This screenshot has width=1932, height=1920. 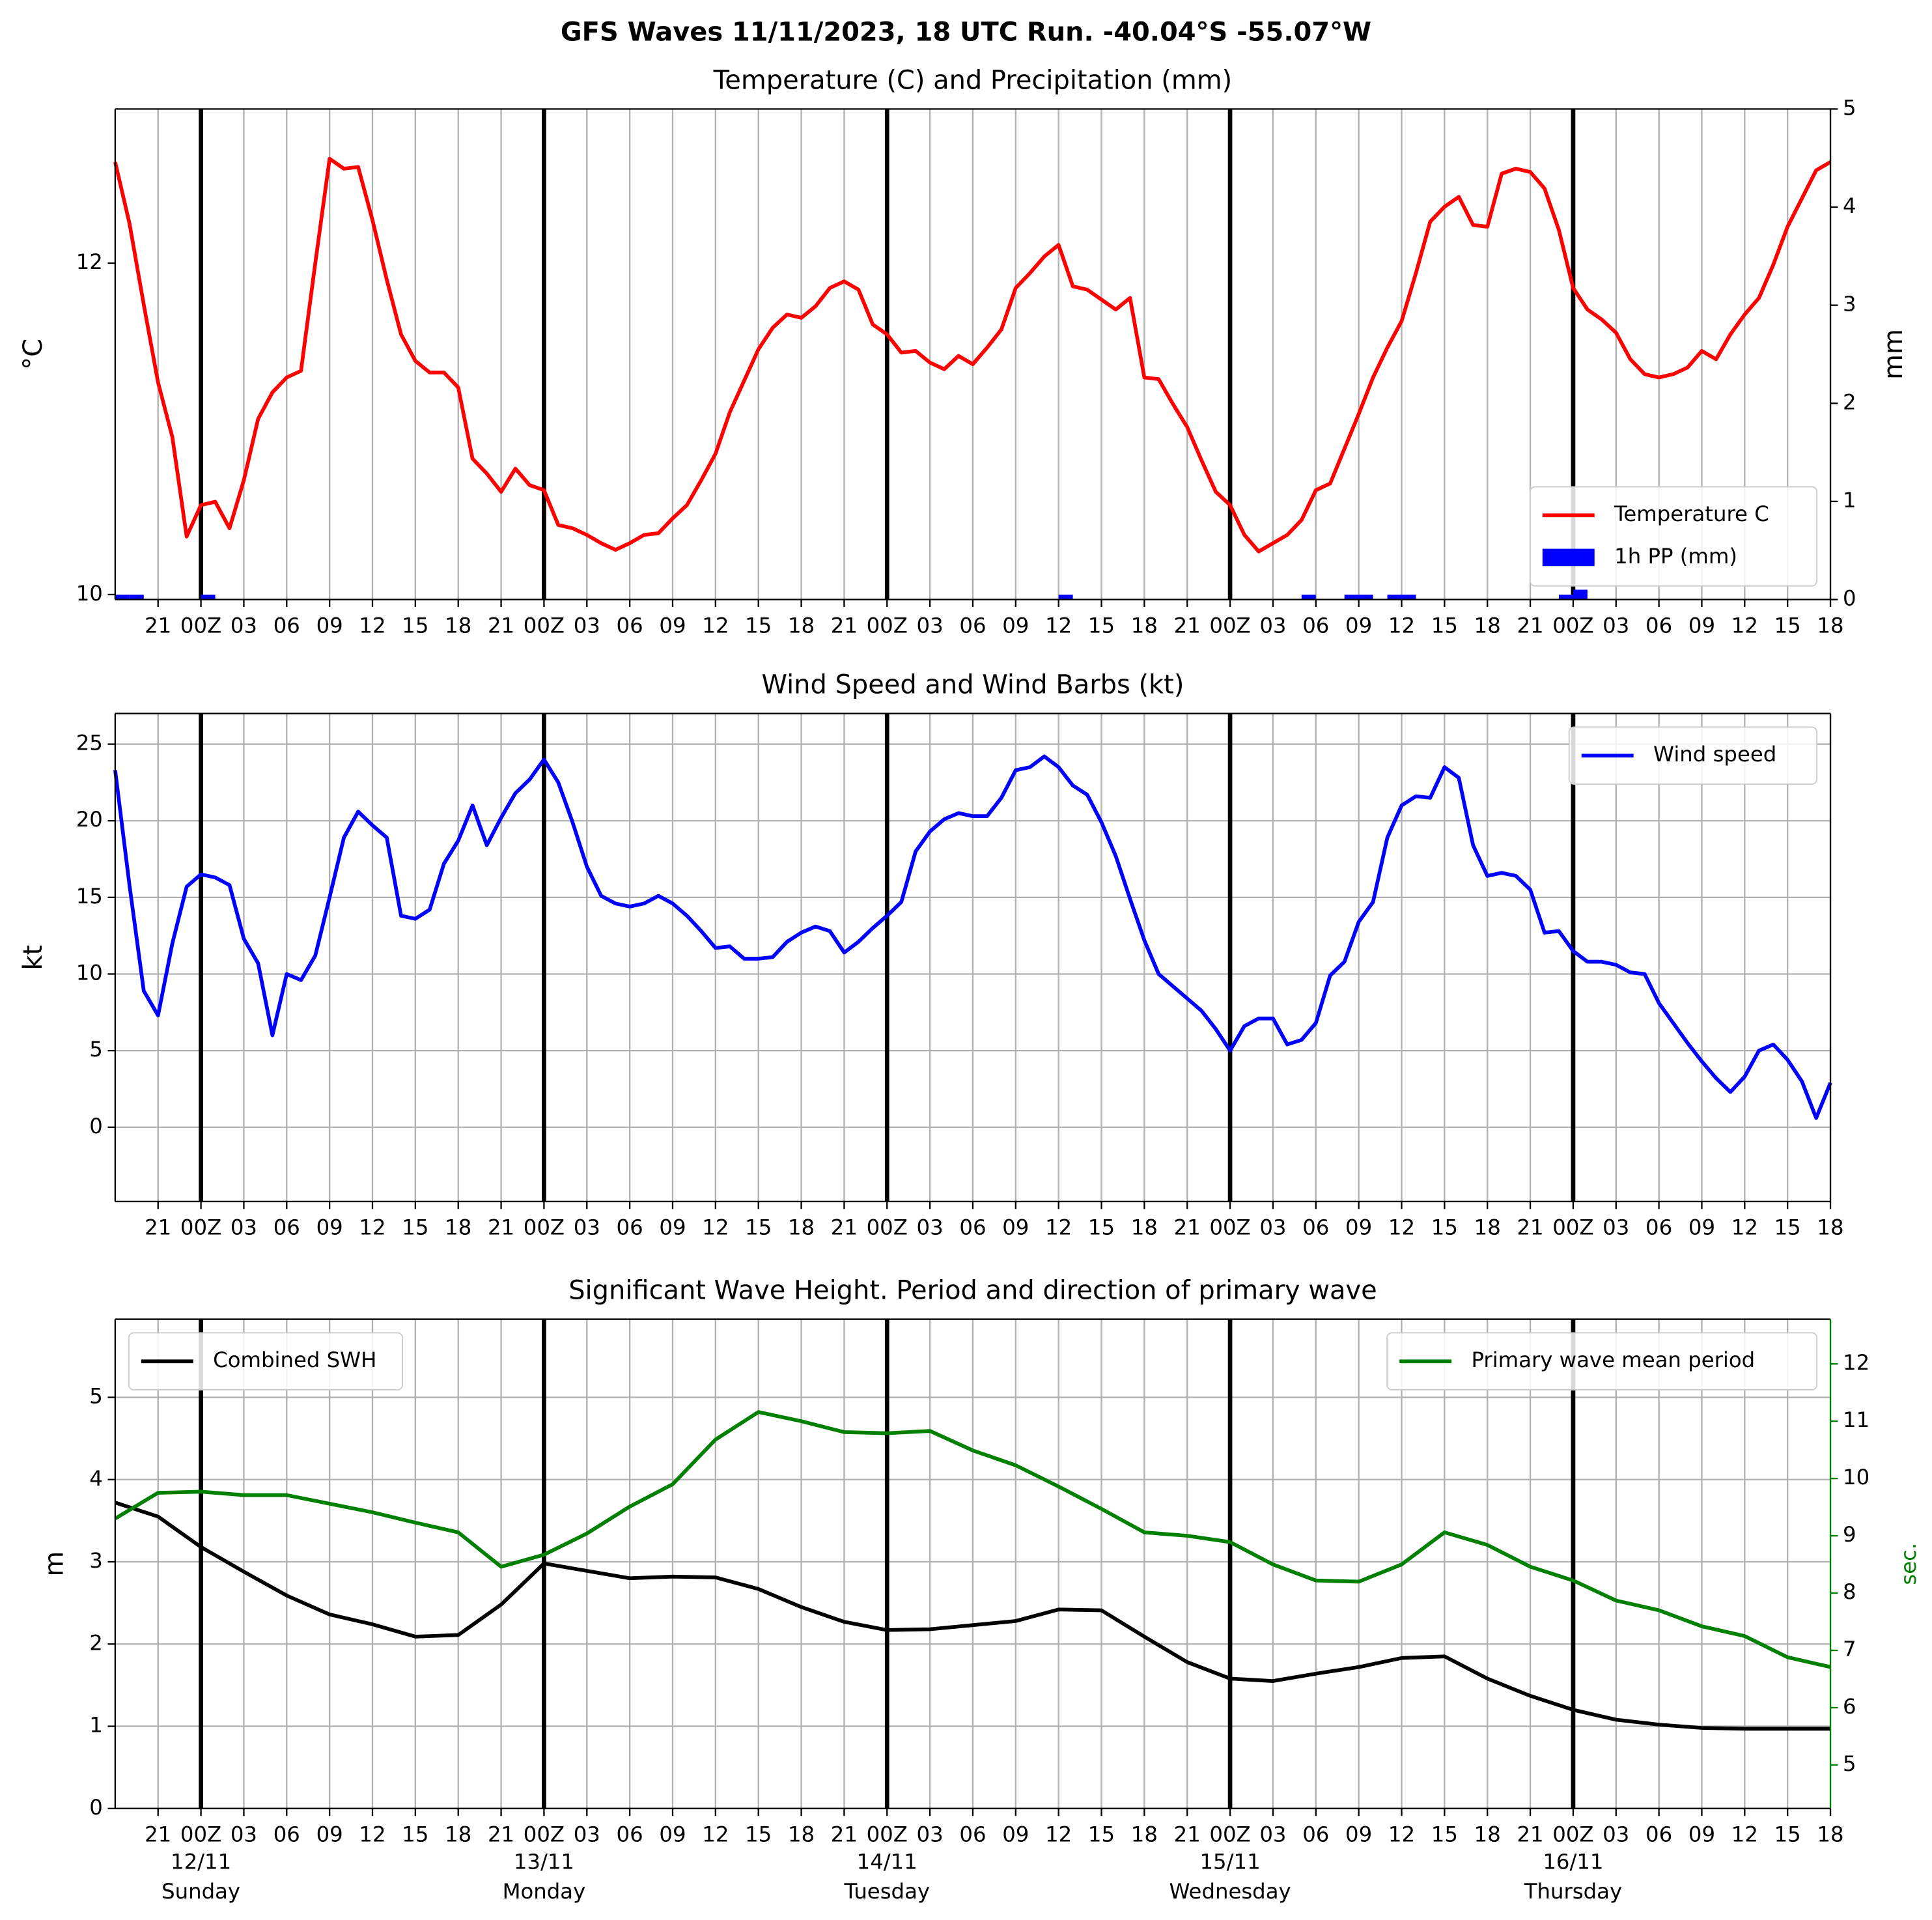 What do you see at coordinates (1850, 205) in the screenshot?
I see `y2-tick-label: 4` at bounding box center [1850, 205].